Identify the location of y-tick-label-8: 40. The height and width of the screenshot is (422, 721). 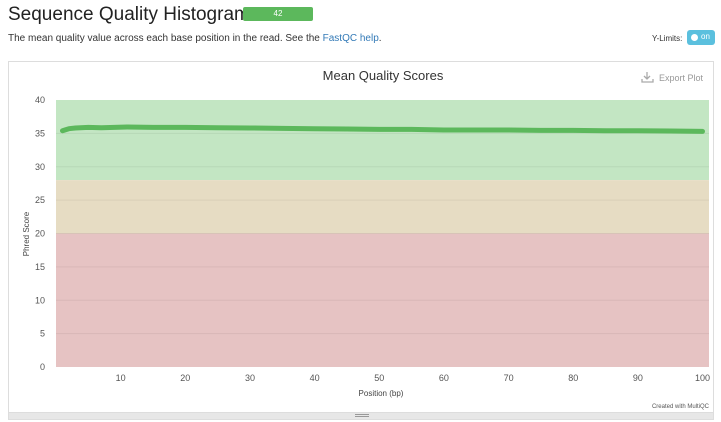
(40, 100).